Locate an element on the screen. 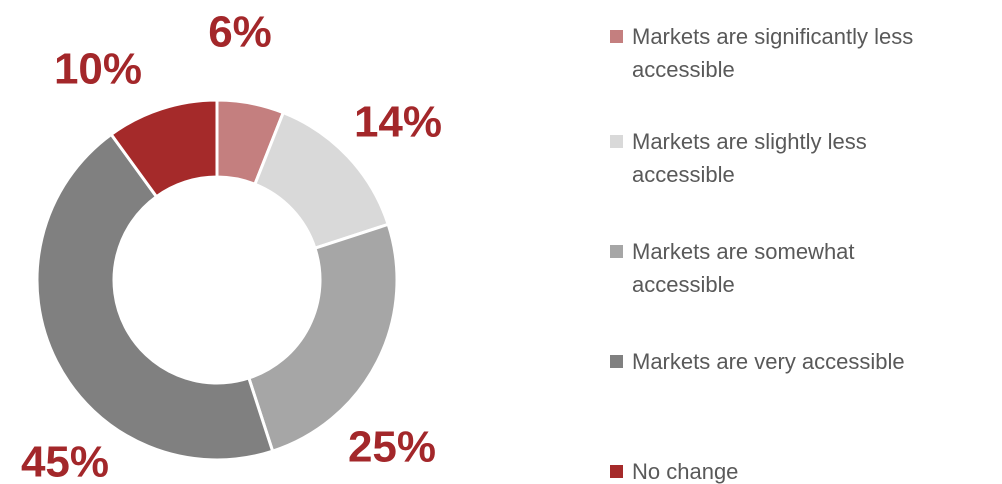  legend-item: Markets are very accessible is located at coordinates (800, 361).